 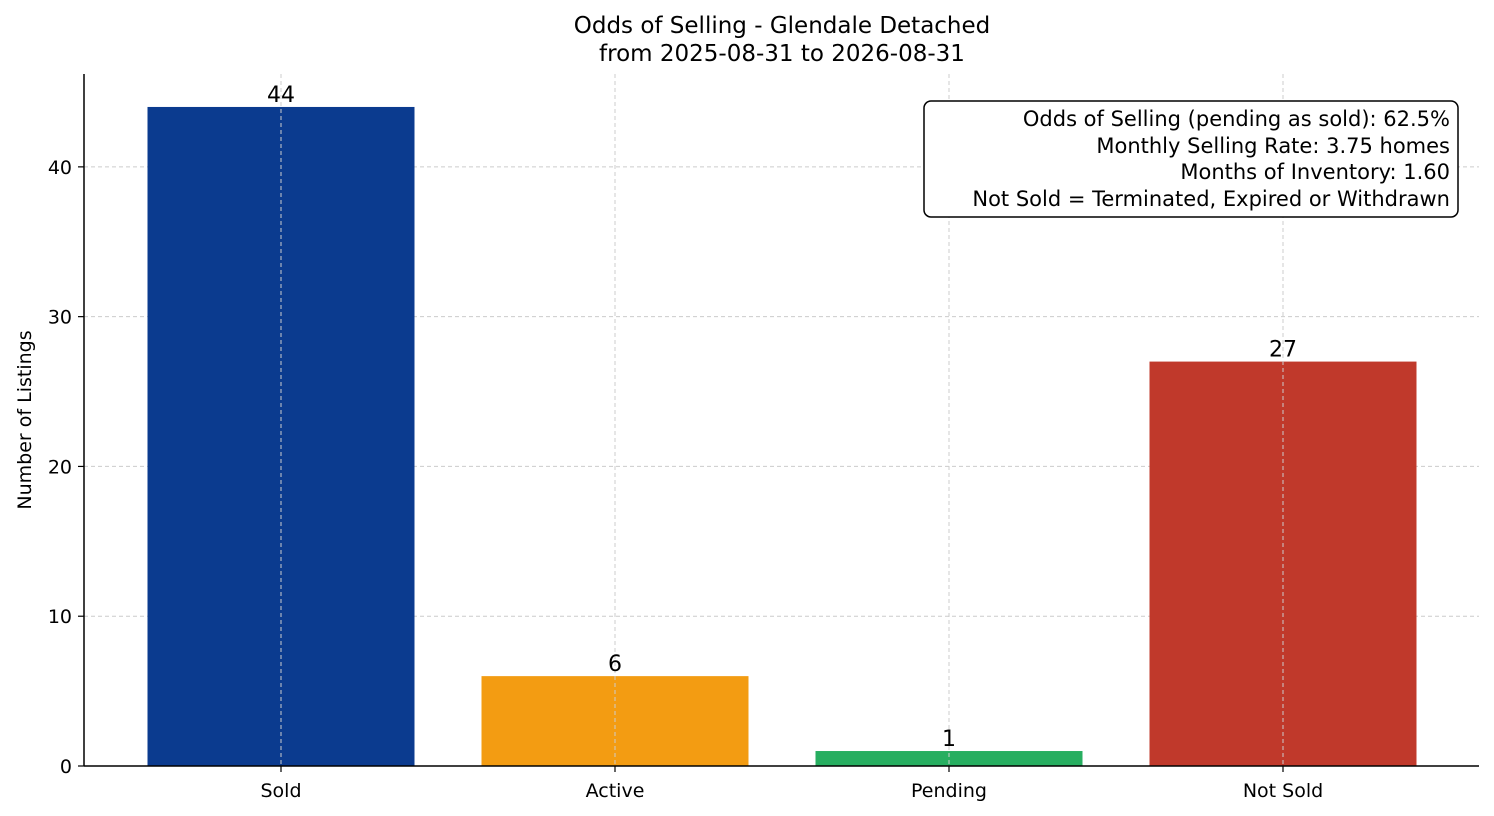 I want to click on info-months-of-inventory: Months of Inventory: 1.60, so click(x=1315, y=172).